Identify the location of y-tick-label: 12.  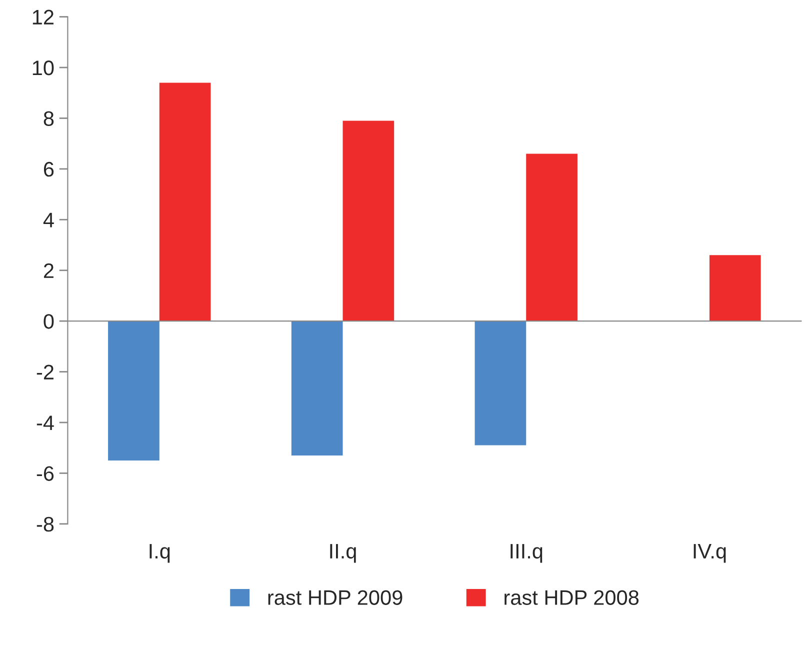
(43, 17).